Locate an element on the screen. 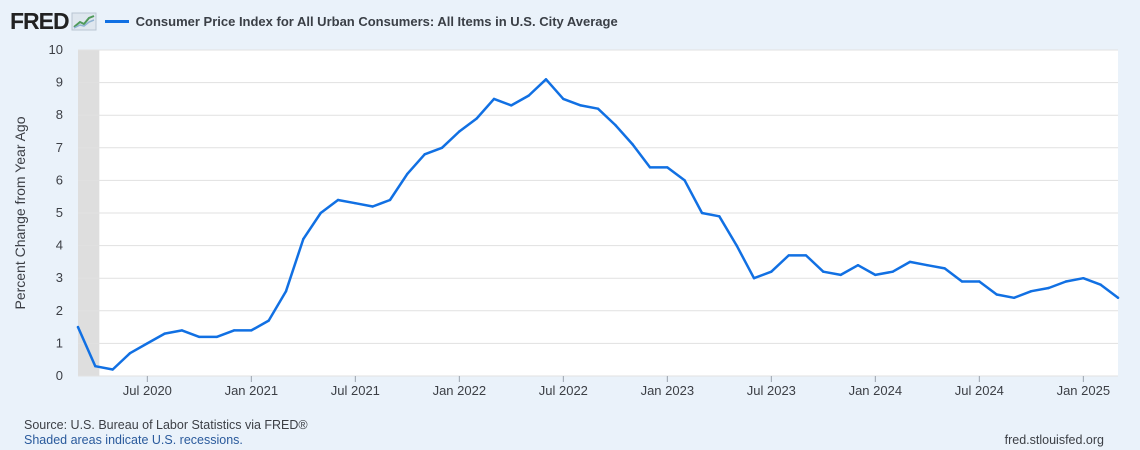 This screenshot has width=1140, height=450. y-tick-label: 7 is located at coordinates (59, 147).